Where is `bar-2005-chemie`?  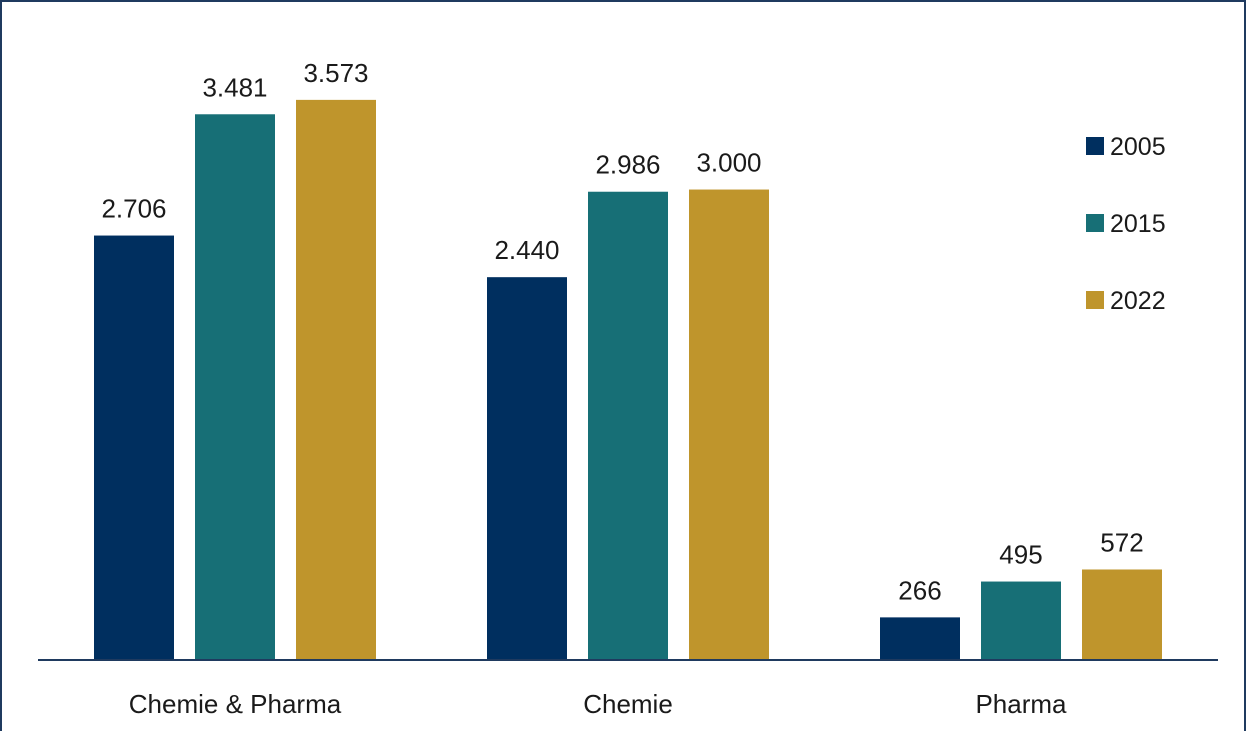
bar-2005-chemie is located at coordinates (527, 468).